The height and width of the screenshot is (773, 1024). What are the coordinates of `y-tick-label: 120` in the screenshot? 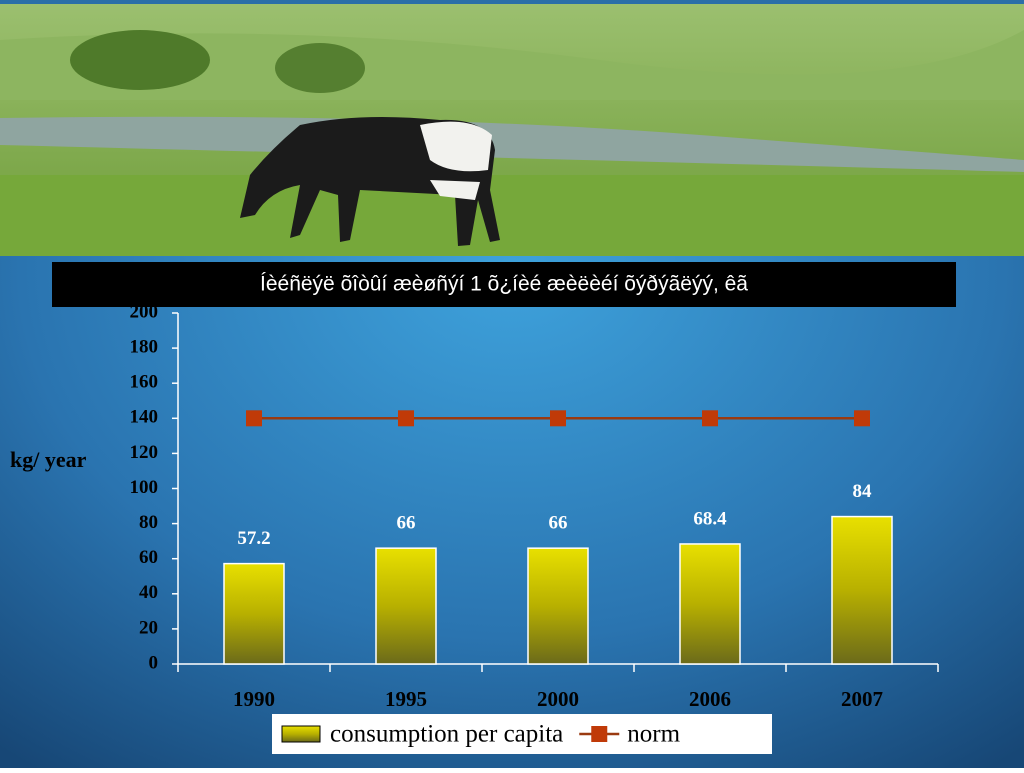 It's located at (144, 452).